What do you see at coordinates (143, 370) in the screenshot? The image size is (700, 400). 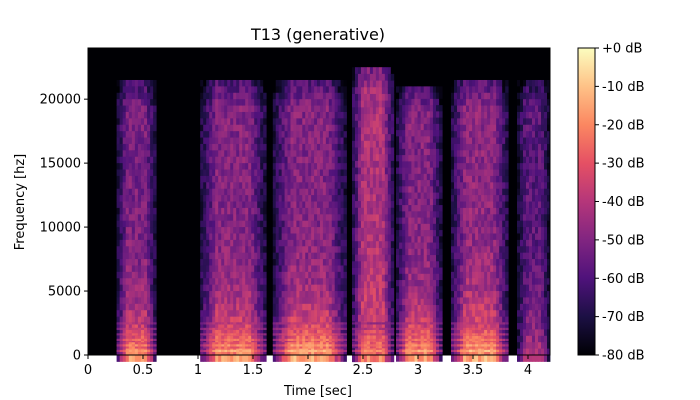 I see `x-tick-label: 0.5` at bounding box center [143, 370].